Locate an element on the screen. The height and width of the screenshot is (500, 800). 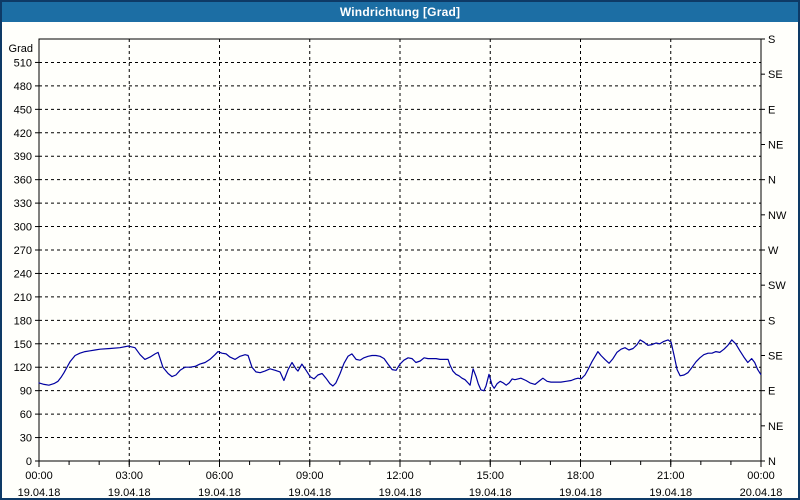
x-axis-time-label: 15:00 is located at coordinates (490, 476).